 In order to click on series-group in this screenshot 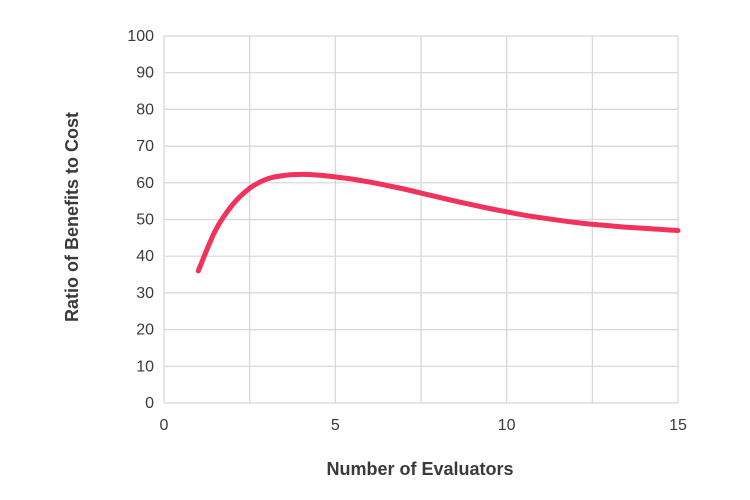, I will do `click(438, 222)`.